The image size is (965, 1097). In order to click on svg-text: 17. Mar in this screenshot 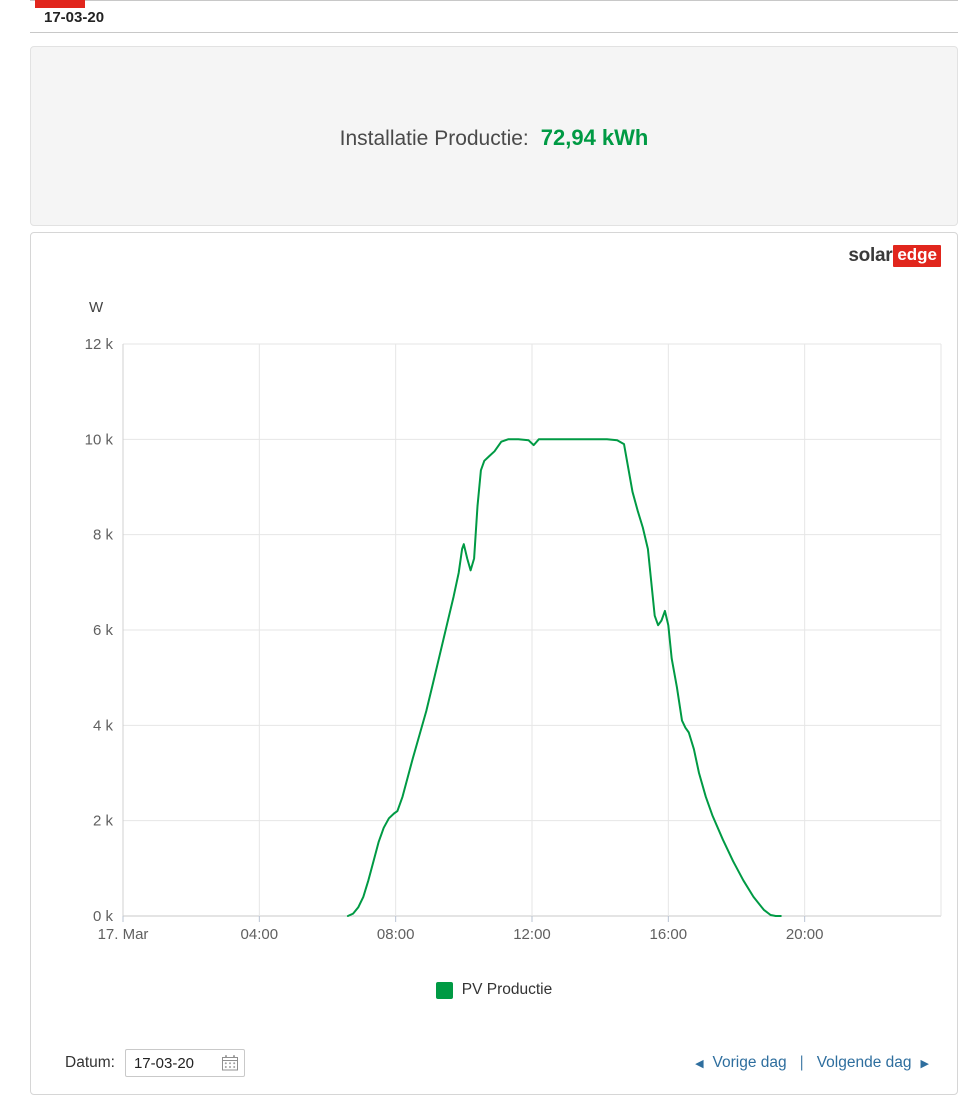, I will do `click(123, 934)`.